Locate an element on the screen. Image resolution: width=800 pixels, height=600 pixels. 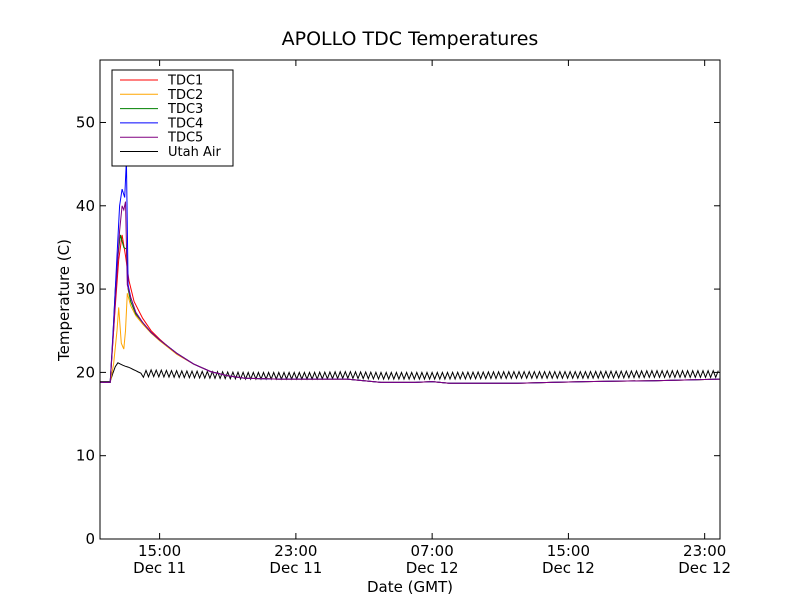
legend-box is located at coordinates (172, 118).